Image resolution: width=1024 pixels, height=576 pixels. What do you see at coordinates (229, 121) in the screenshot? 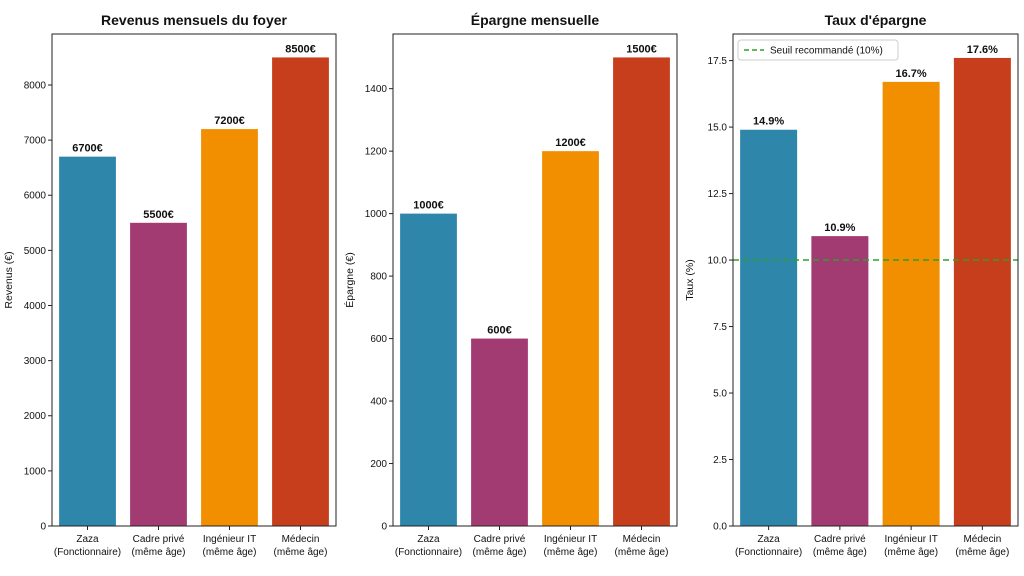
I see `bar-value-label: 7200€` at bounding box center [229, 121].